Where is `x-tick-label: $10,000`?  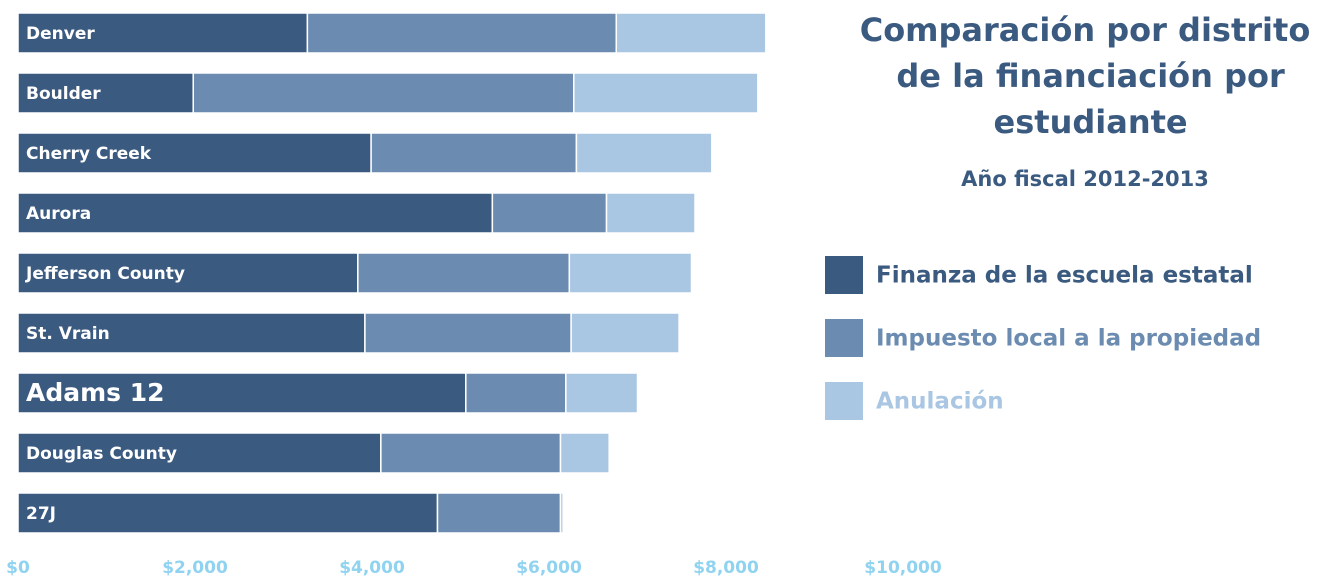
x-tick-label: $10,000 is located at coordinates (903, 568).